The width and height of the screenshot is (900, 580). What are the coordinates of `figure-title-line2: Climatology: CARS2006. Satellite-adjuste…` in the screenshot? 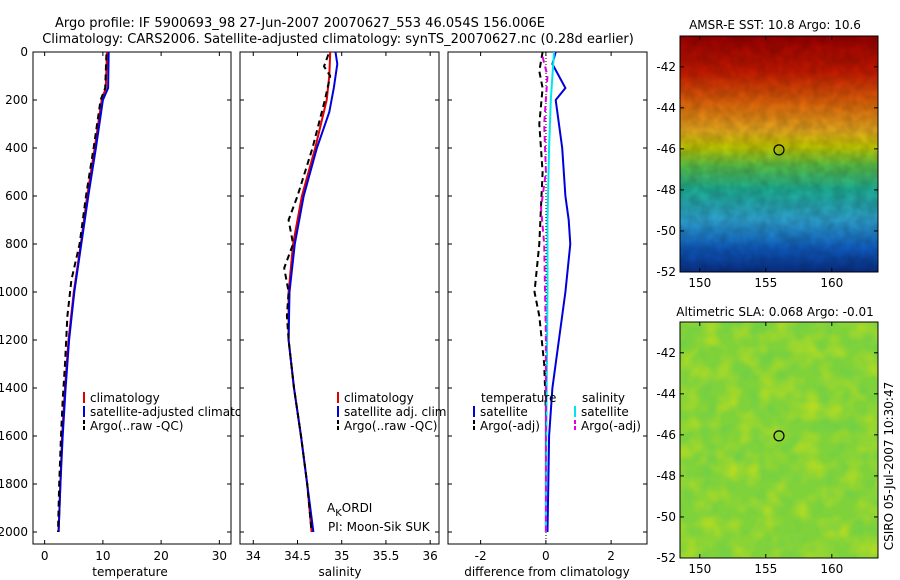 It's located at (338, 39).